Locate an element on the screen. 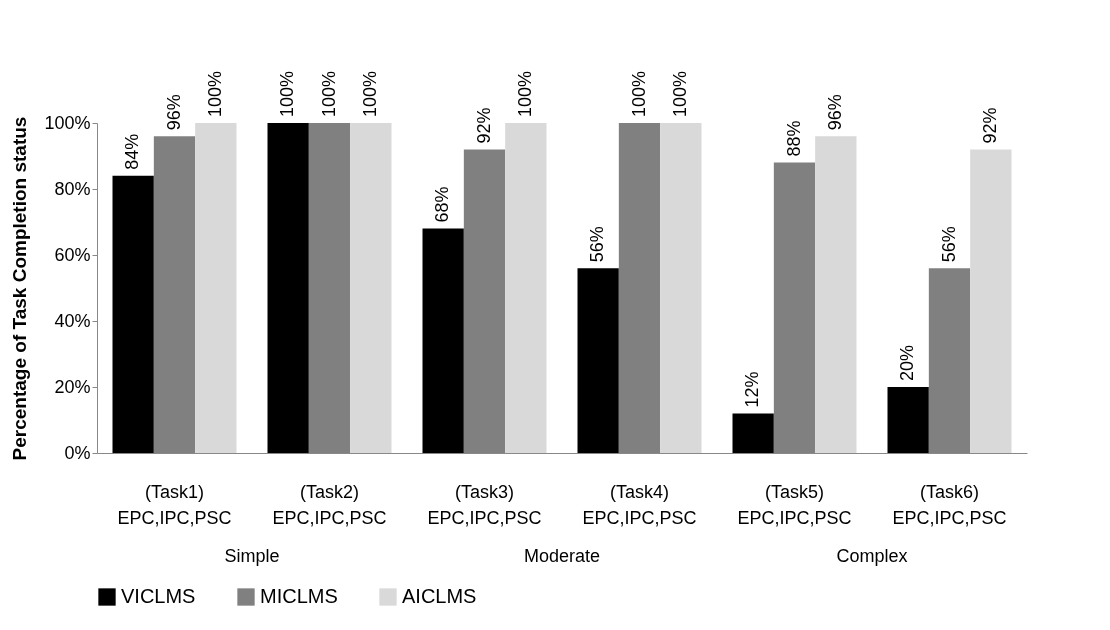  y-tick-label: 100% is located at coordinates (67, 122).